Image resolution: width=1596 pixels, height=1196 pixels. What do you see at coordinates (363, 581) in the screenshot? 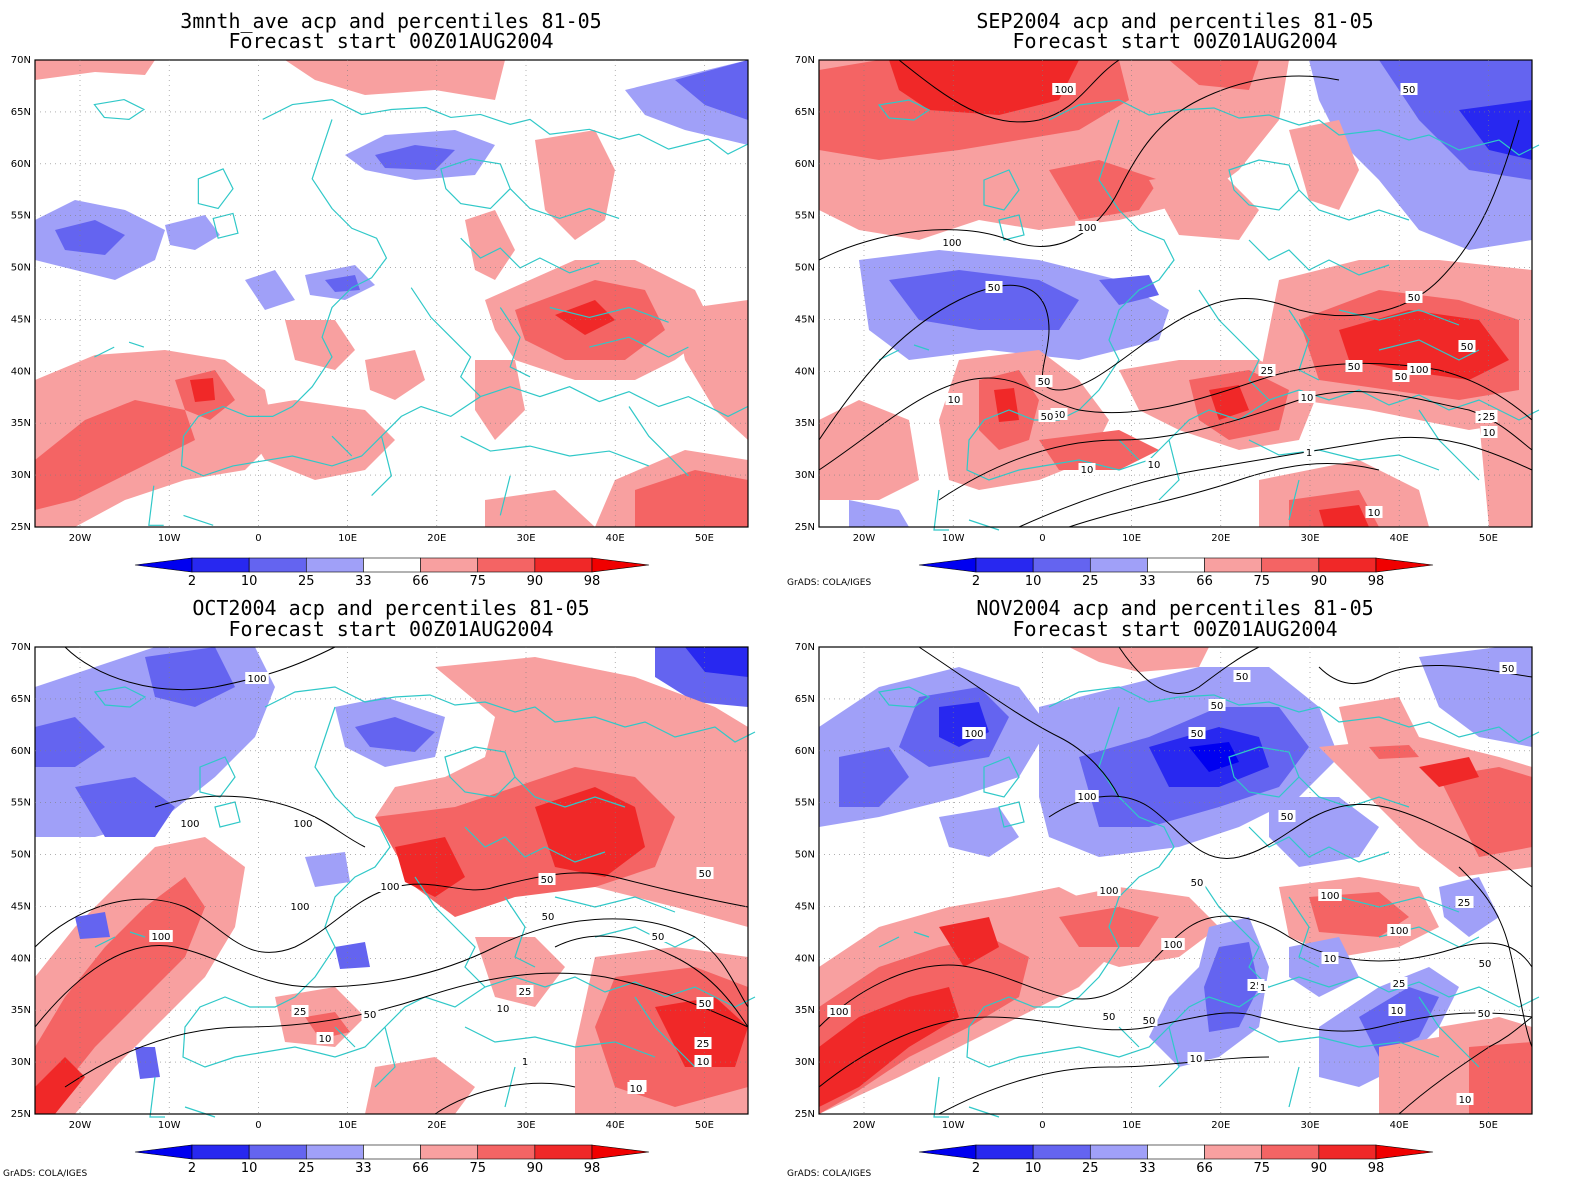
I see `colorbar-tick-label: 33` at bounding box center [363, 581].